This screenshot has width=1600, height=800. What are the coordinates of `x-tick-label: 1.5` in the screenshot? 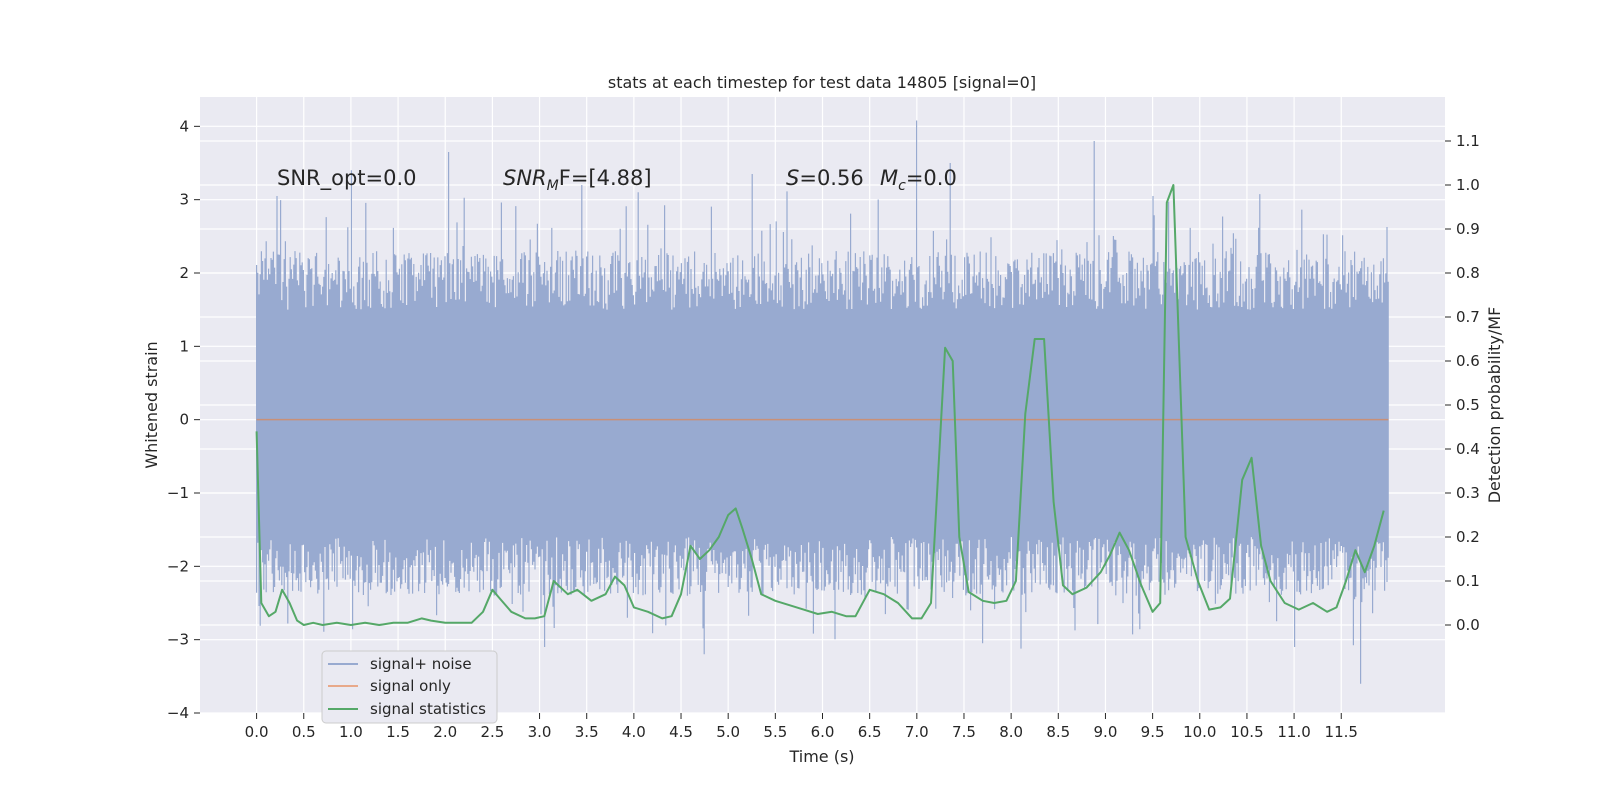 It's located at (398, 732).